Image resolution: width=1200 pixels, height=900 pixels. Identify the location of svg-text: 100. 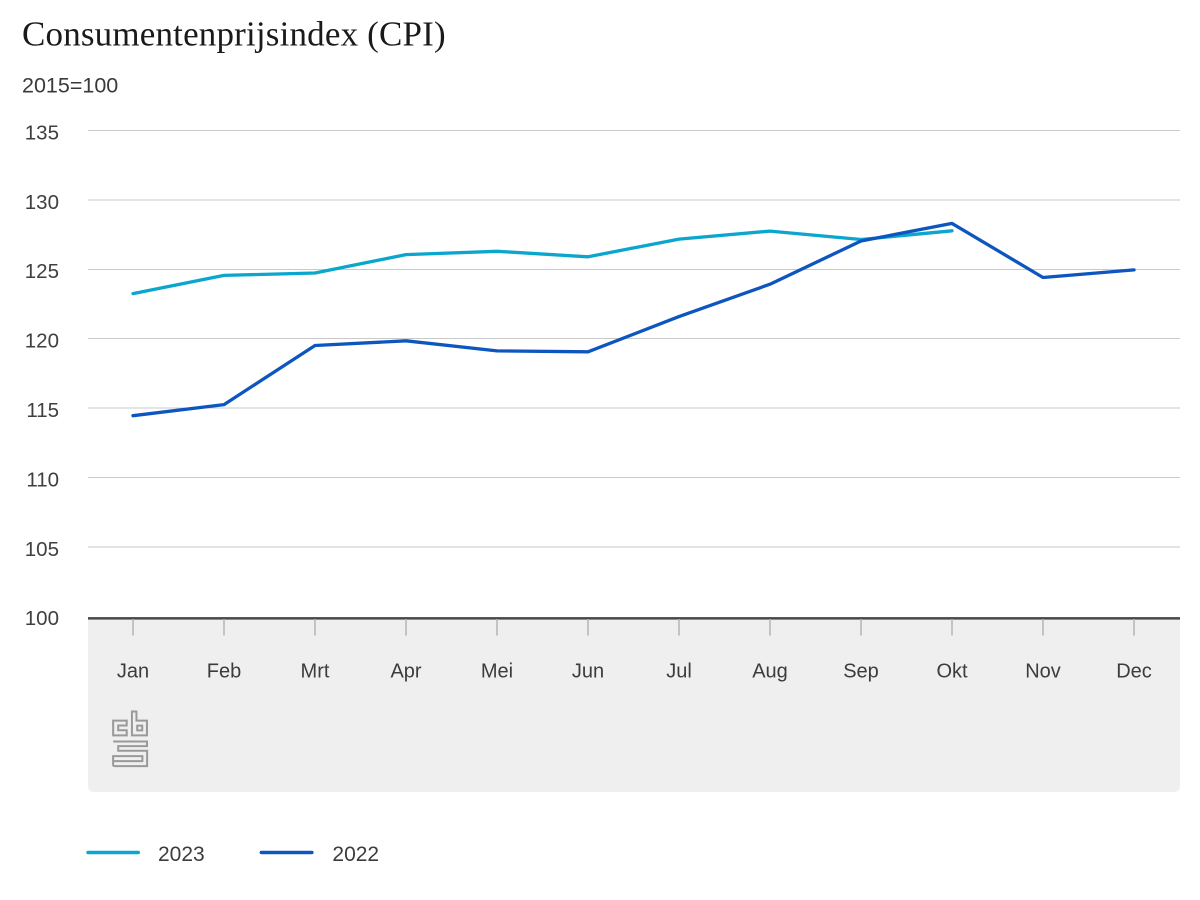
(42, 618).